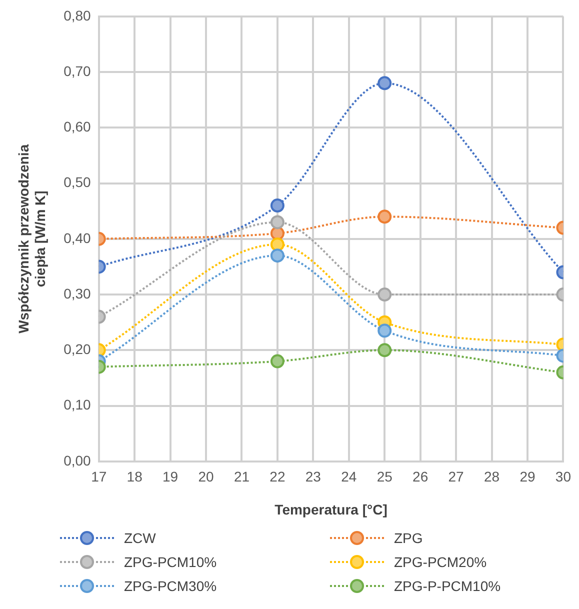 Image resolution: width=579 pixels, height=609 pixels. What do you see at coordinates (456, 476) in the screenshot?
I see `x-tick-label: 27` at bounding box center [456, 476].